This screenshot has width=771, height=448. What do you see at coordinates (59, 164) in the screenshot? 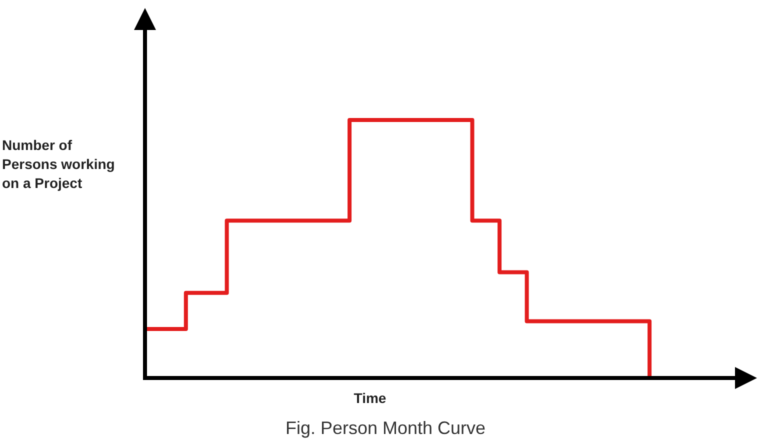
I see `y-axis-title: Number of Persons working on a Project` at bounding box center [59, 164].